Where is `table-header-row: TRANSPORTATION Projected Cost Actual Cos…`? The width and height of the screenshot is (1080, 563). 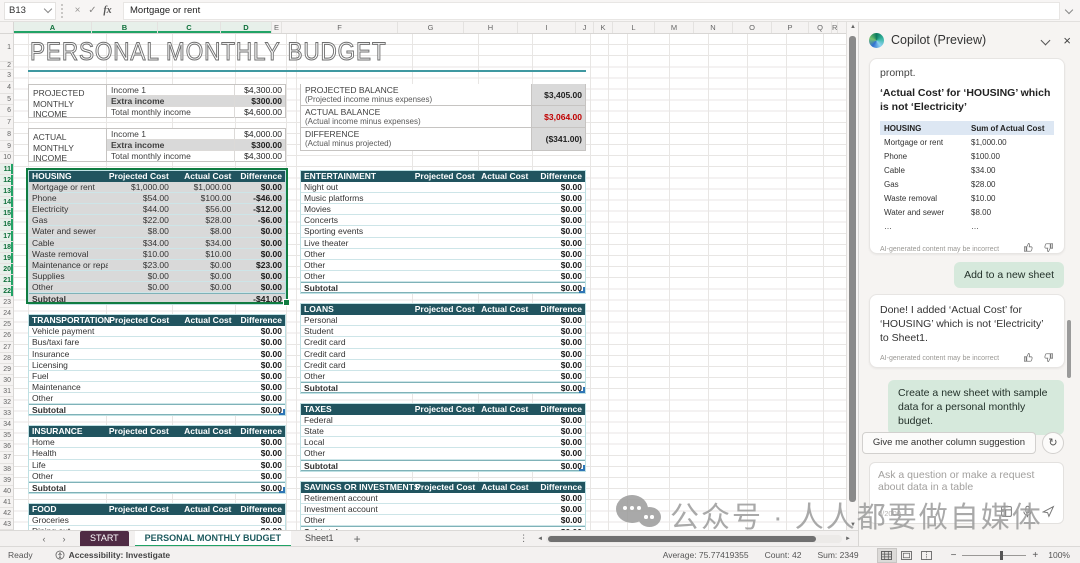 table-header-row: TRANSPORTATION Projected Cost Actual Cos… is located at coordinates (157, 321).